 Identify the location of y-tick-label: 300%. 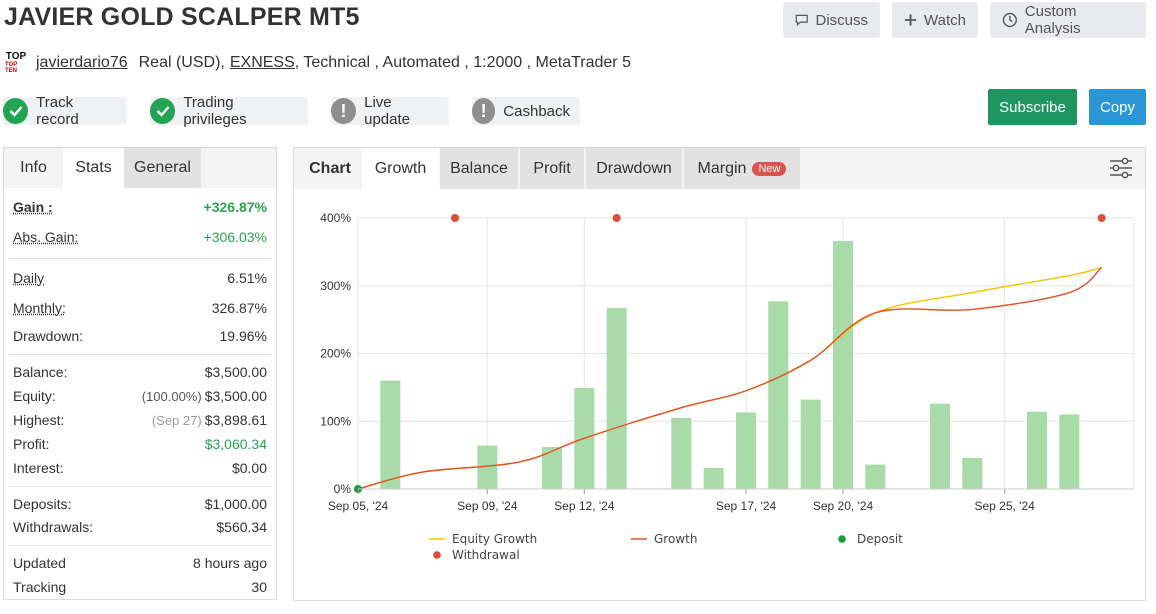
(335, 286).